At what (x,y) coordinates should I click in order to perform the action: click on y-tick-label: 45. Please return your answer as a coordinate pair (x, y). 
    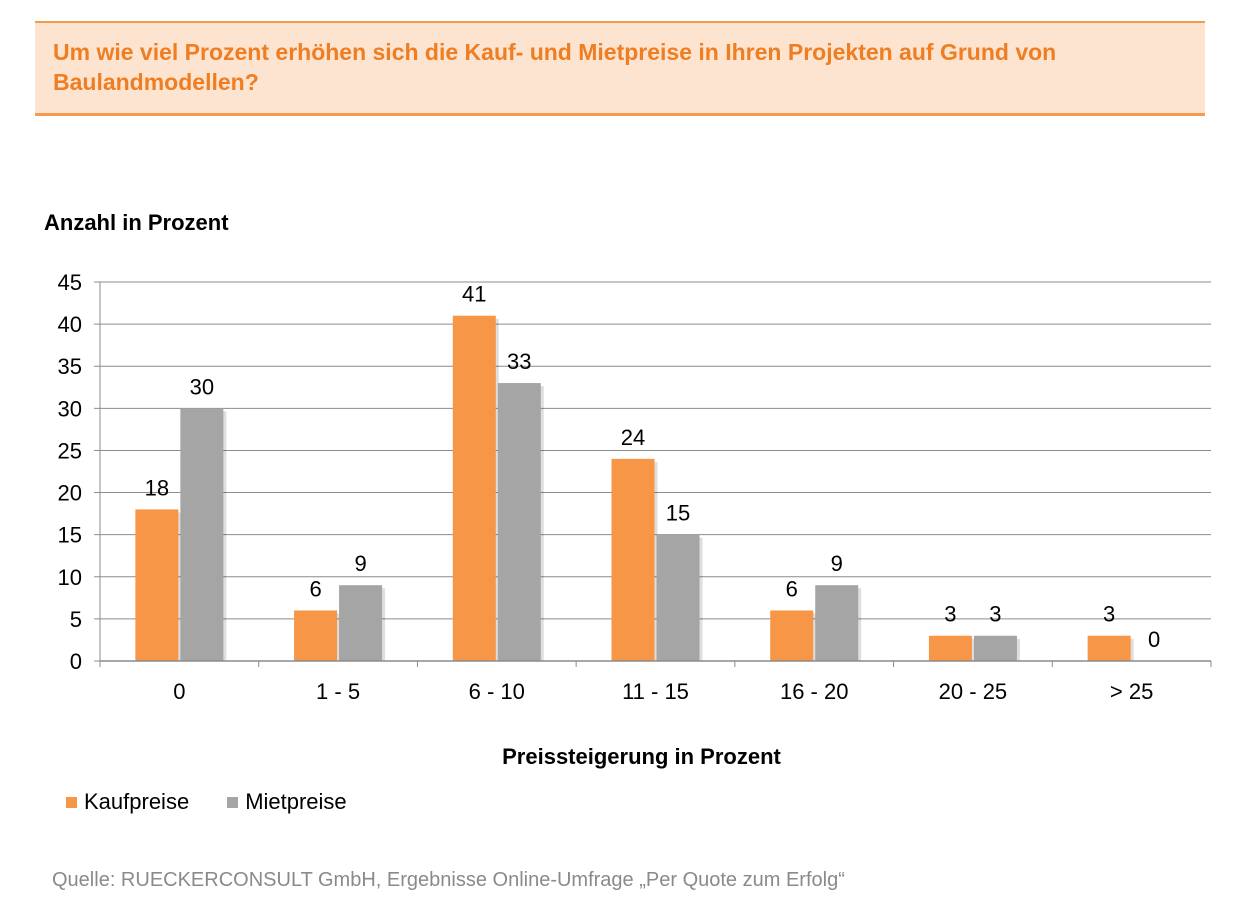
    Looking at the image, I should click on (70, 282).